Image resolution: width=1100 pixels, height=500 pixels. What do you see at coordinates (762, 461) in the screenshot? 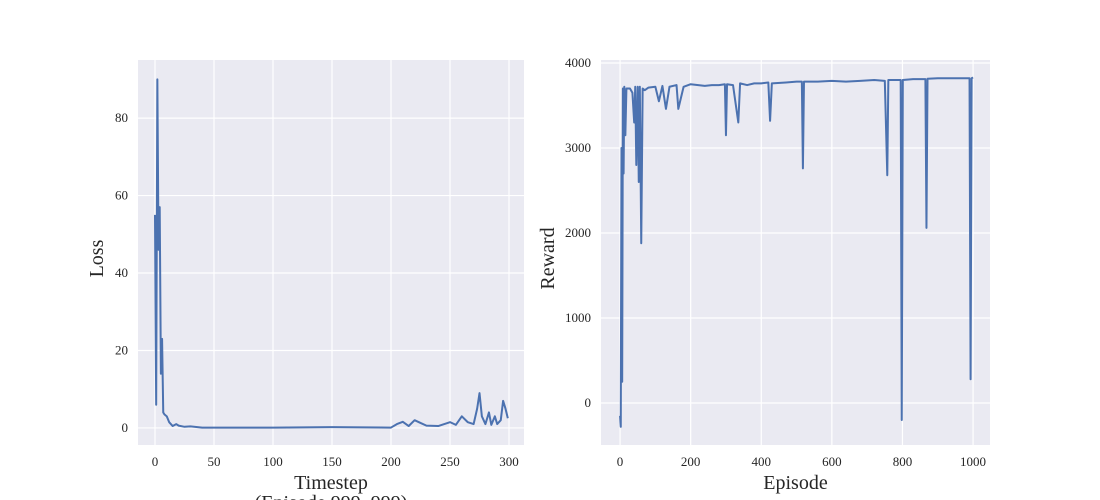
I see `x-tick-label: 400` at bounding box center [762, 461].